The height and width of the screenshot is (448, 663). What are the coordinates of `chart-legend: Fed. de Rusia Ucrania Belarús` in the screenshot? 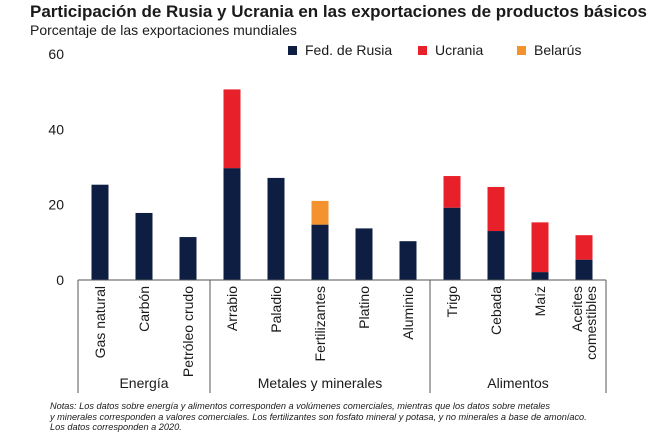 It's located at (331, 52).